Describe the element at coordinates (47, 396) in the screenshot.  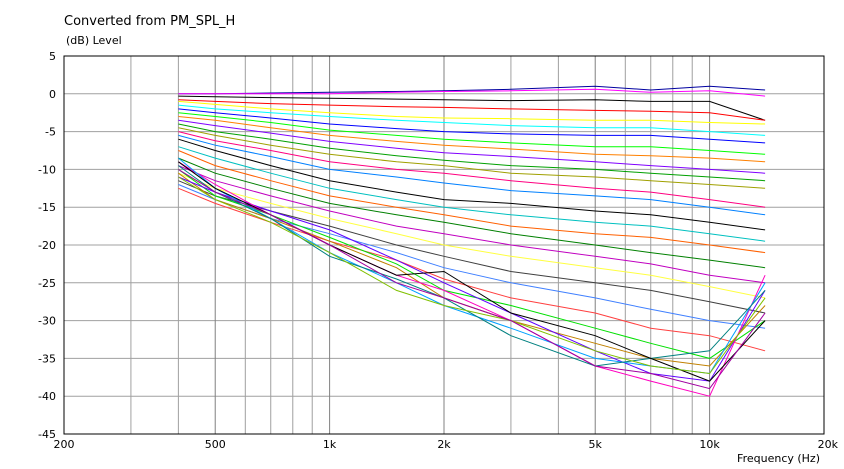
I see `y-tick-label: -40` at that location.